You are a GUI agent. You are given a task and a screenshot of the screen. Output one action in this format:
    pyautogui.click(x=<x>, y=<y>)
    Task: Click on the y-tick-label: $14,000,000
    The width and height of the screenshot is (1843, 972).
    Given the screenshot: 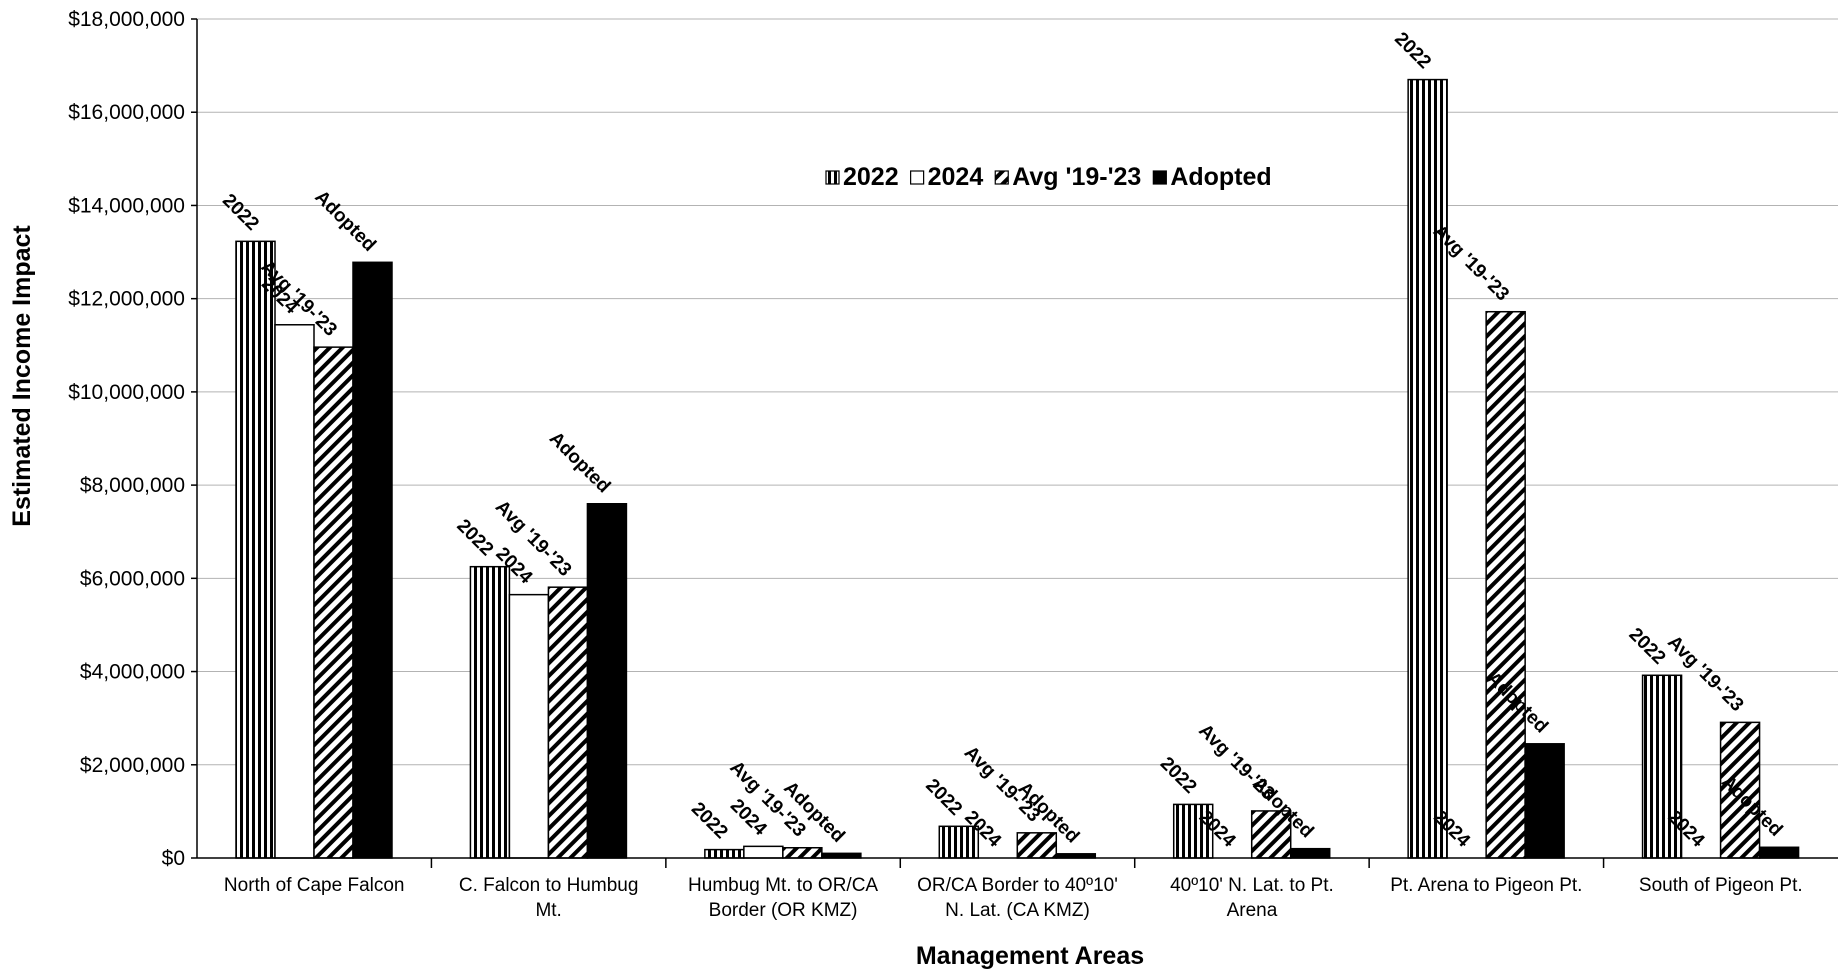 What is the action you would take?
    pyautogui.click(x=126, y=205)
    